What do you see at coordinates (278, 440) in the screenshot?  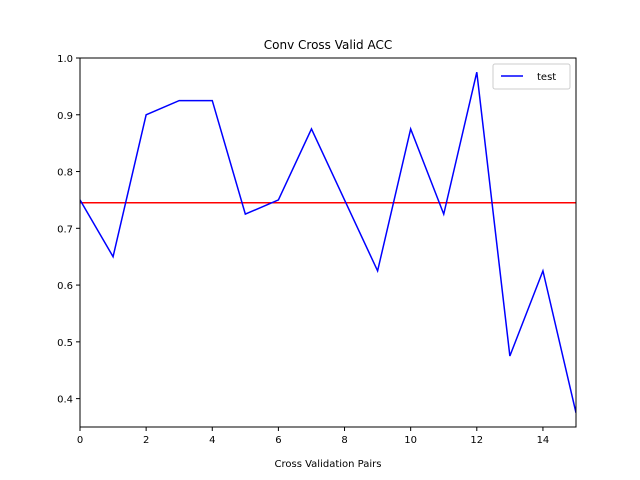 I see `x-tick-label: 6` at bounding box center [278, 440].